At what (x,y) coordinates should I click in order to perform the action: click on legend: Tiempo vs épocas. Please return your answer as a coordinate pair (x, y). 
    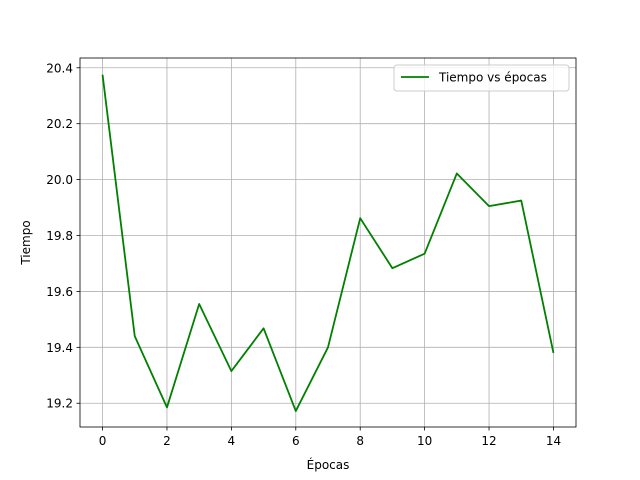
    Looking at the image, I should click on (481, 78).